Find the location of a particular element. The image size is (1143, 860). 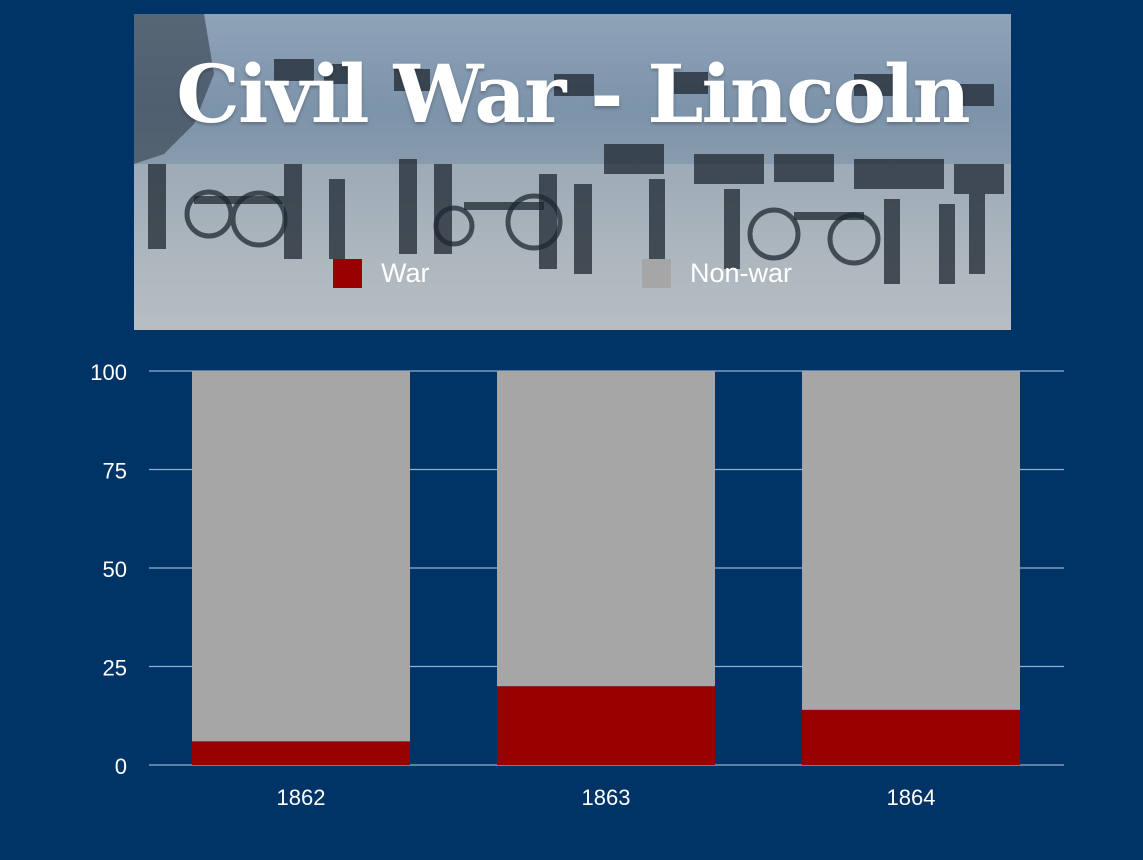

x-axis: 1862 1863 1864 is located at coordinates (606, 797).